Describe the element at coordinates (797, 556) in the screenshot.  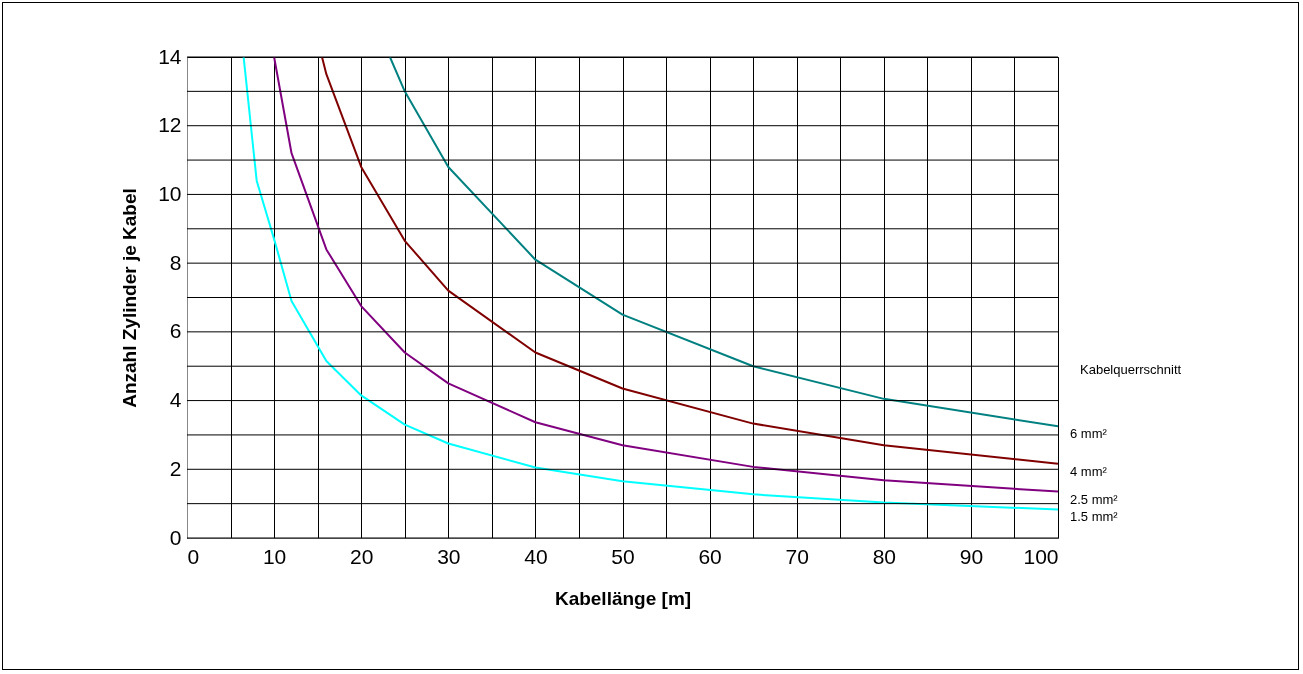
I see `x-tick-label: 70` at that location.